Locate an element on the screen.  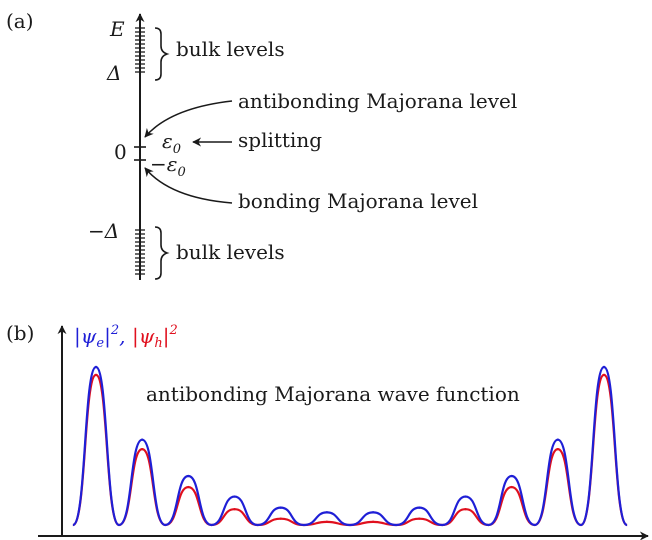
bonding-level-label: bonding Majorana level is located at coordinates (358, 201).